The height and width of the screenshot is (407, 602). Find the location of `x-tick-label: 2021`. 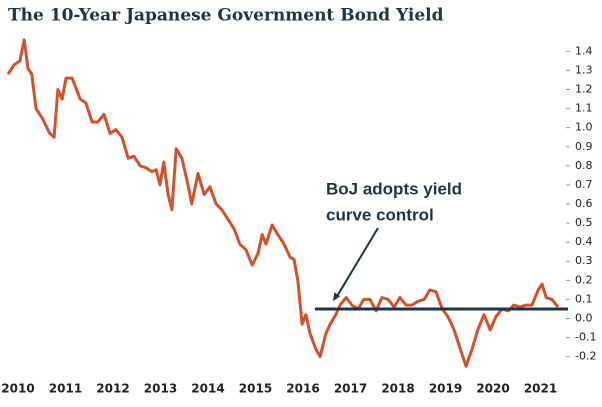

x-tick-label: 2021 is located at coordinates (540, 389).